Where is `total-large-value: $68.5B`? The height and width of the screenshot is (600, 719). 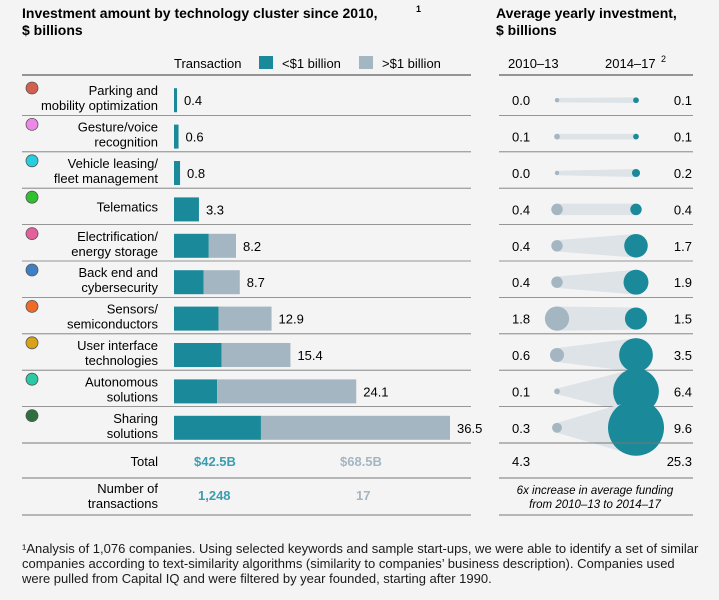
total-large-value: $68.5B is located at coordinates (361, 461).